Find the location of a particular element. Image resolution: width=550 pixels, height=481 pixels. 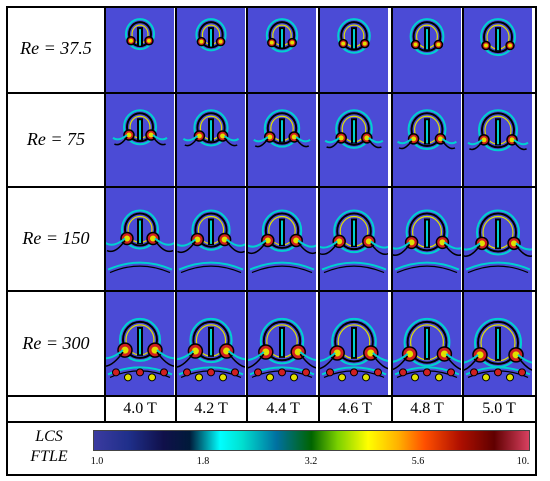

row-label-re-150: Re = 150 is located at coordinates (56, 238).